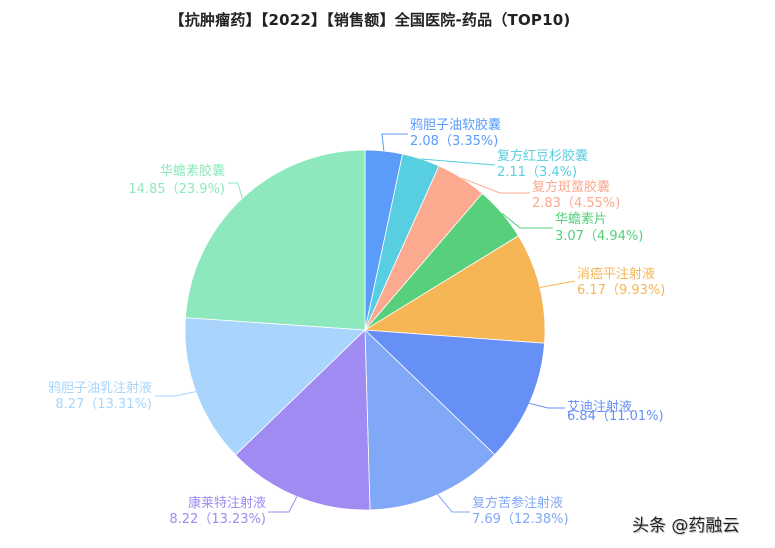  Describe the element at coordinates (576, 203) in the screenshot. I see `slice-value-label: 2.83（4.55%)` at that location.